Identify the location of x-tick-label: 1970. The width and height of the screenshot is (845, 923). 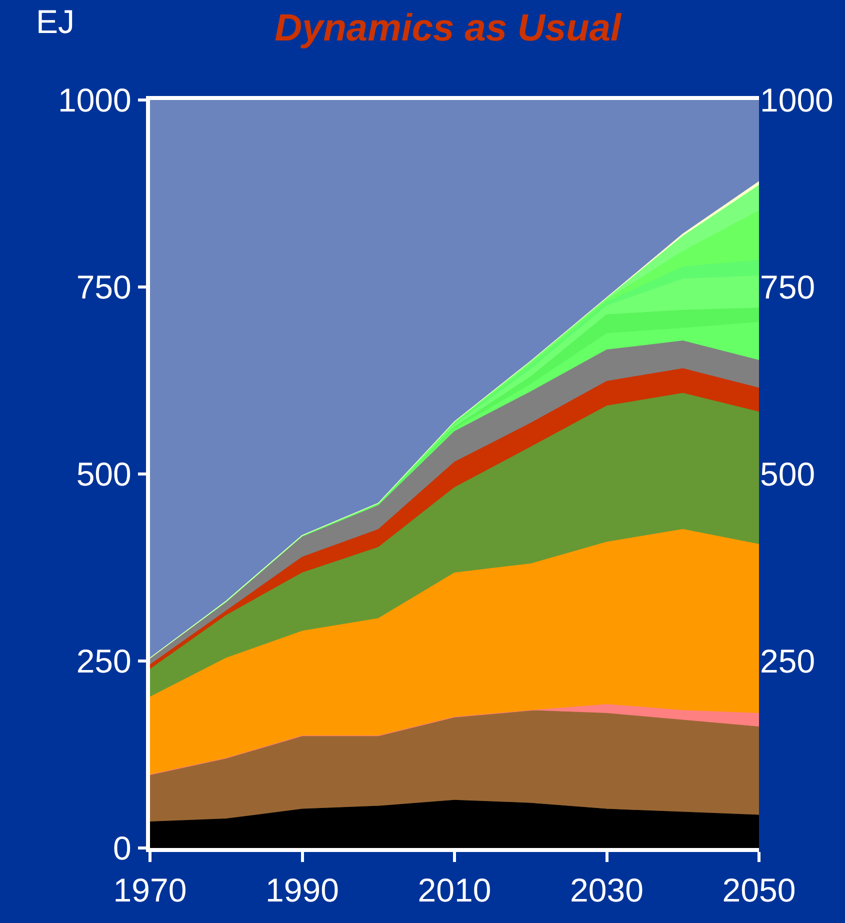
(150, 890).